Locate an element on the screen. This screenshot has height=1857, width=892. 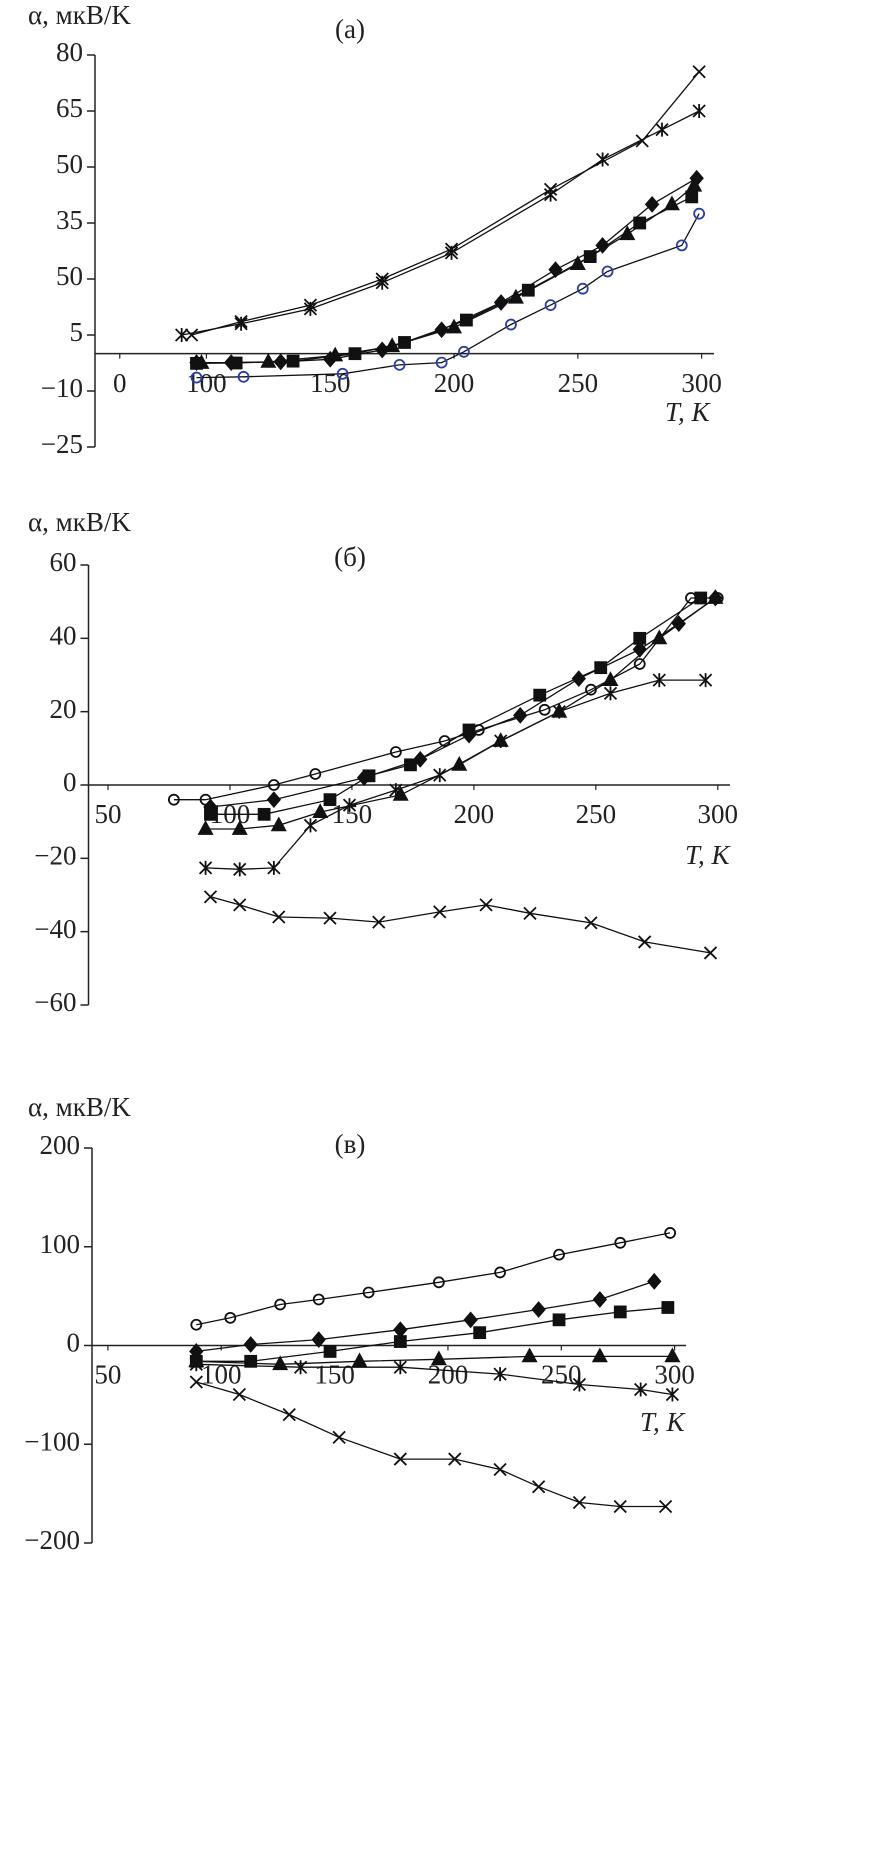
x-tick-label: 100 is located at coordinates (206, 383).